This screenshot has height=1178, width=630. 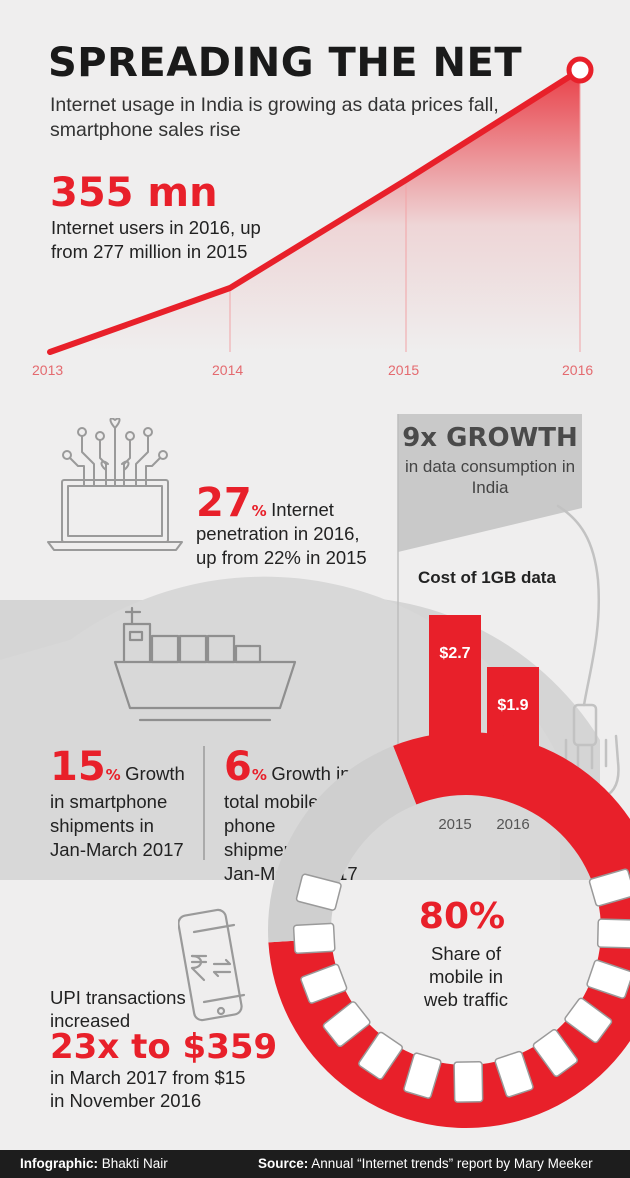 I want to click on users-headline: 355 mn, so click(x=134, y=193).